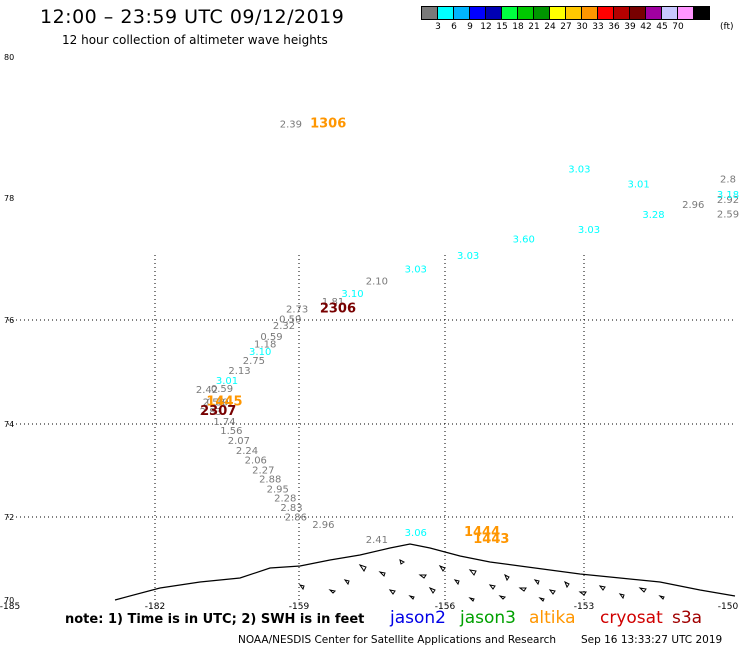 The height and width of the screenshot is (650, 740). Describe the element at coordinates (524, 240) in the screenshot. I see `wave-height-label: 3.60` at that location.